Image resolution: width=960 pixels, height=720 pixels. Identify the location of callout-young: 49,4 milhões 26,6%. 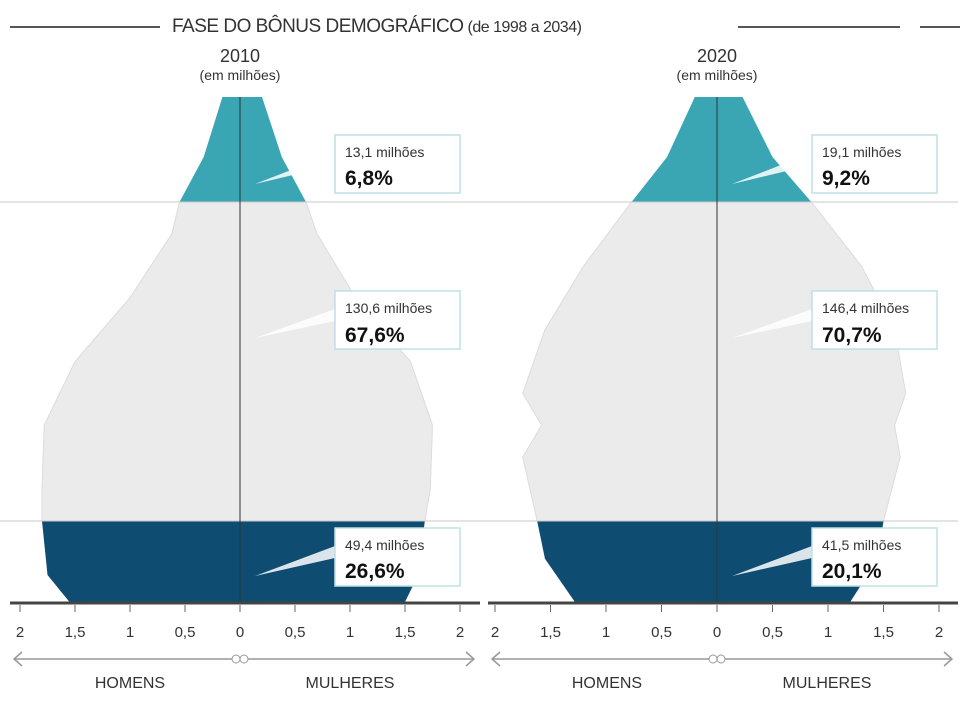
(358, 557).